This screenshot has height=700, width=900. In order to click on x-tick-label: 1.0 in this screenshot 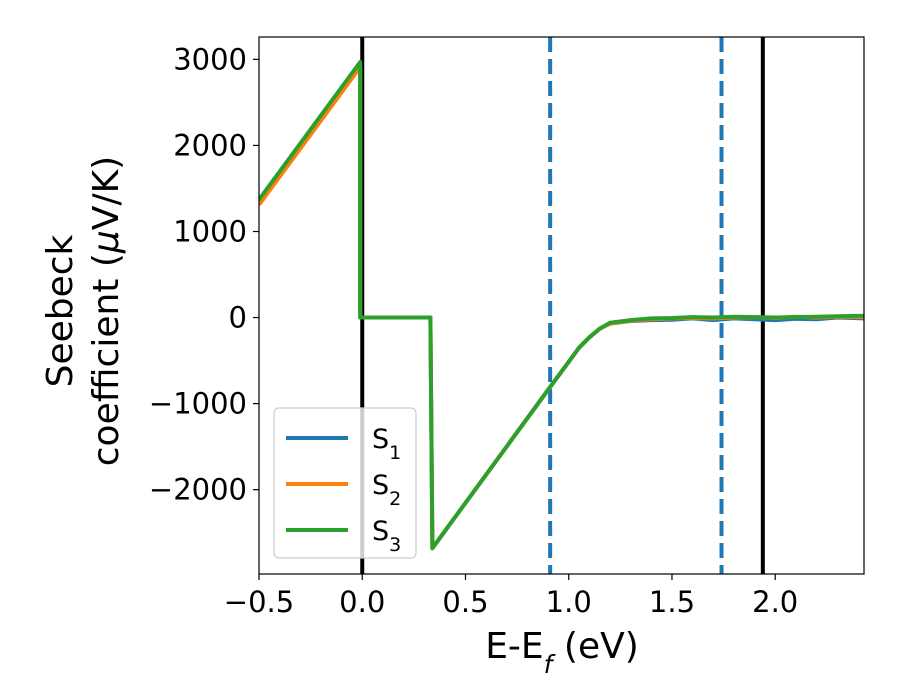, I will do `click(569, 602)`.